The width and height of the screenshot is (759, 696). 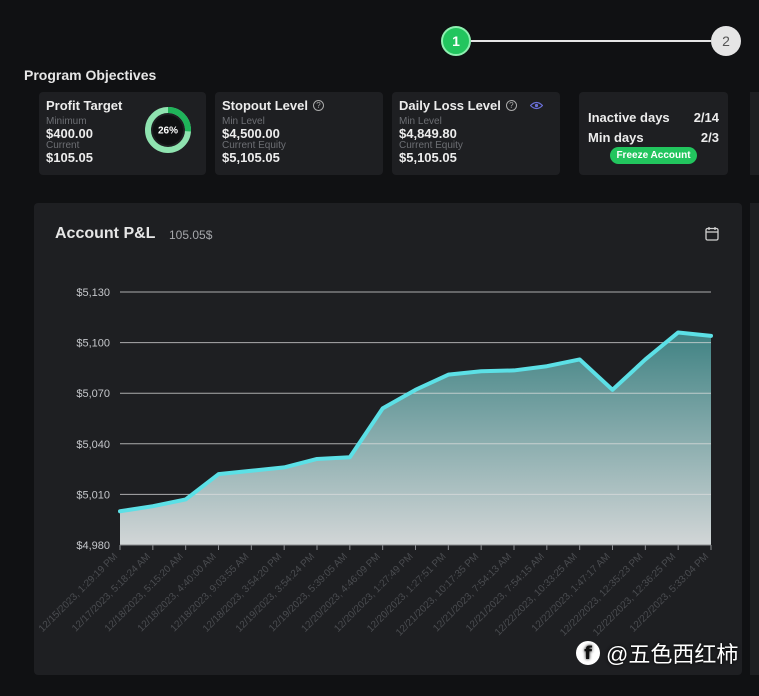 What do you see at coordinates (69, 133) in the screenshot?
I see `minimum-value: $400.00` at bounding box center [69, 133].